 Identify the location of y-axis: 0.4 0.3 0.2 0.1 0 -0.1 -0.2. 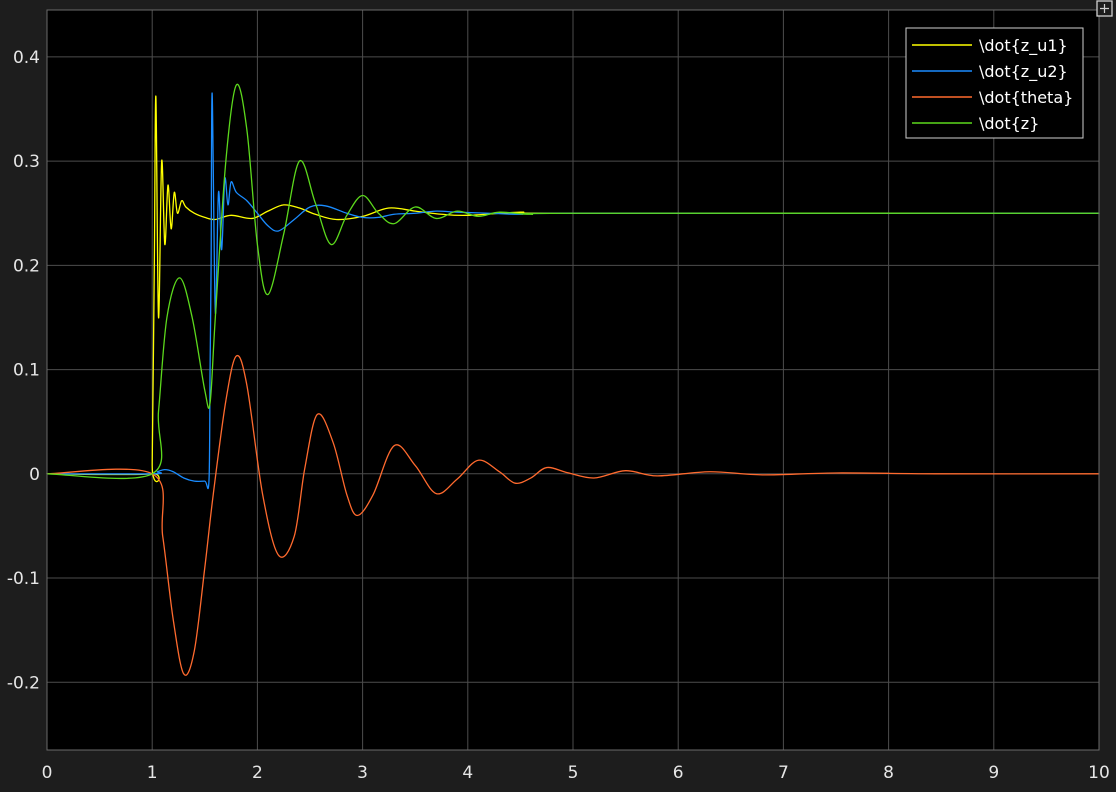
(23, 370).